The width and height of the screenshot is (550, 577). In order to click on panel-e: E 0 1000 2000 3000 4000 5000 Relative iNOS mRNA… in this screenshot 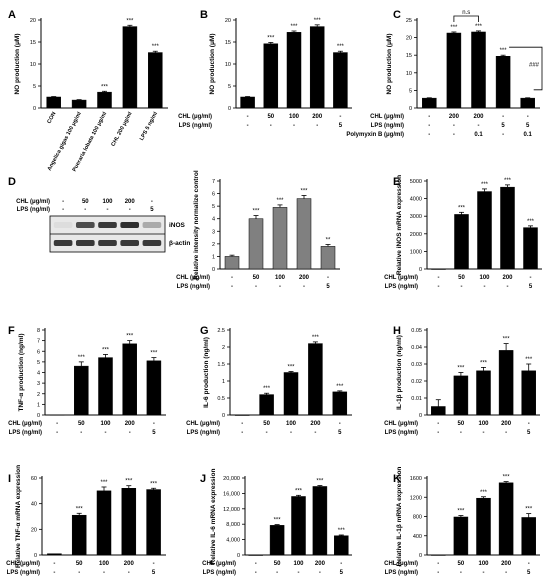, I will do `click(463, 232)`.